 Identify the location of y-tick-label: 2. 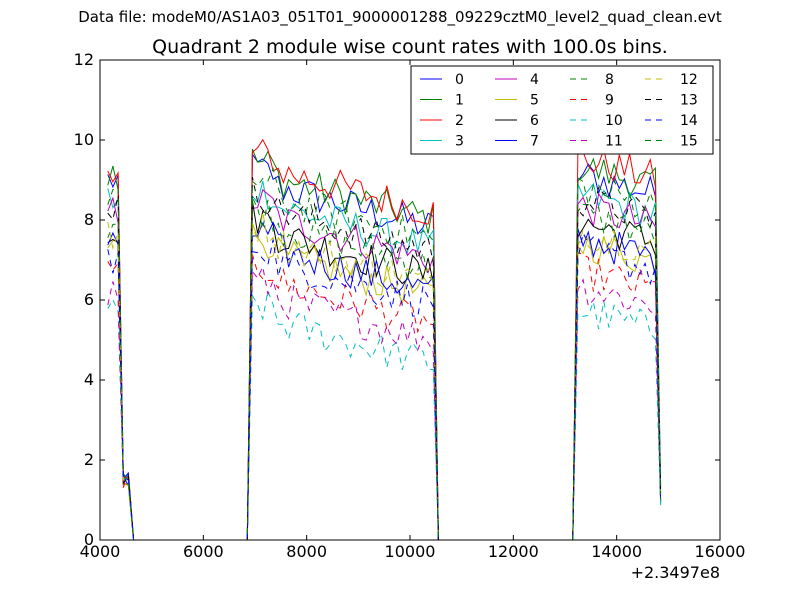
(89, 459).